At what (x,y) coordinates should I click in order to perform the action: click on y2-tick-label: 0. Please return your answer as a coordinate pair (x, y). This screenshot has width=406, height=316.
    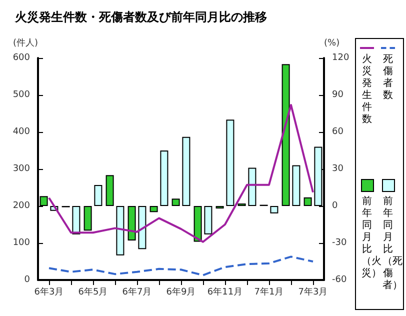
    Looking at the image, I should click on (335, 206).